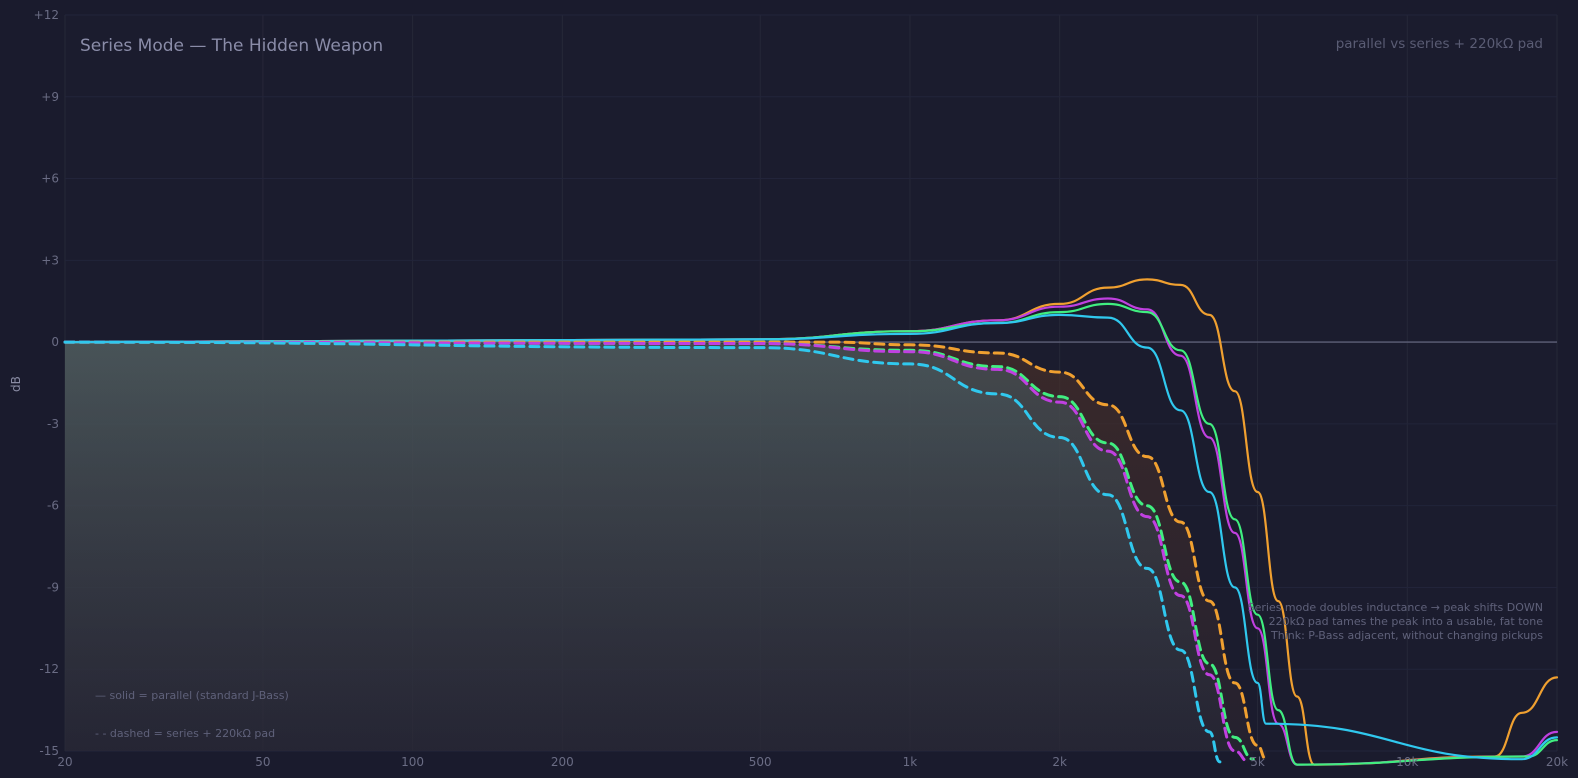 Image resolution: width=1578 pixels, height=778 pixels. I want to click on y-tick-label-9: -15, so click(49, 751).